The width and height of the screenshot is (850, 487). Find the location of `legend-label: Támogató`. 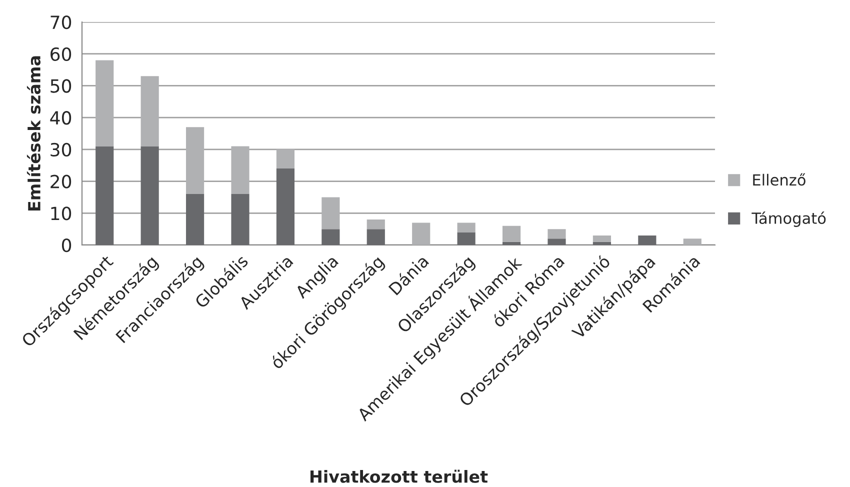

legend-label: Támogató is located at coordinates (789, 219).